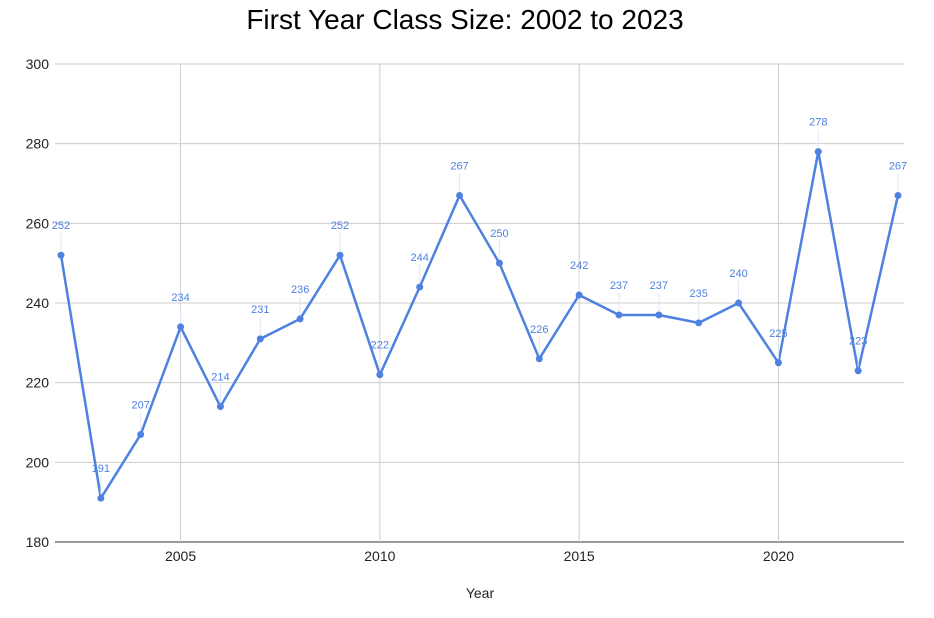  I want to click on x-tick-label: 2010, so click(379, 556).